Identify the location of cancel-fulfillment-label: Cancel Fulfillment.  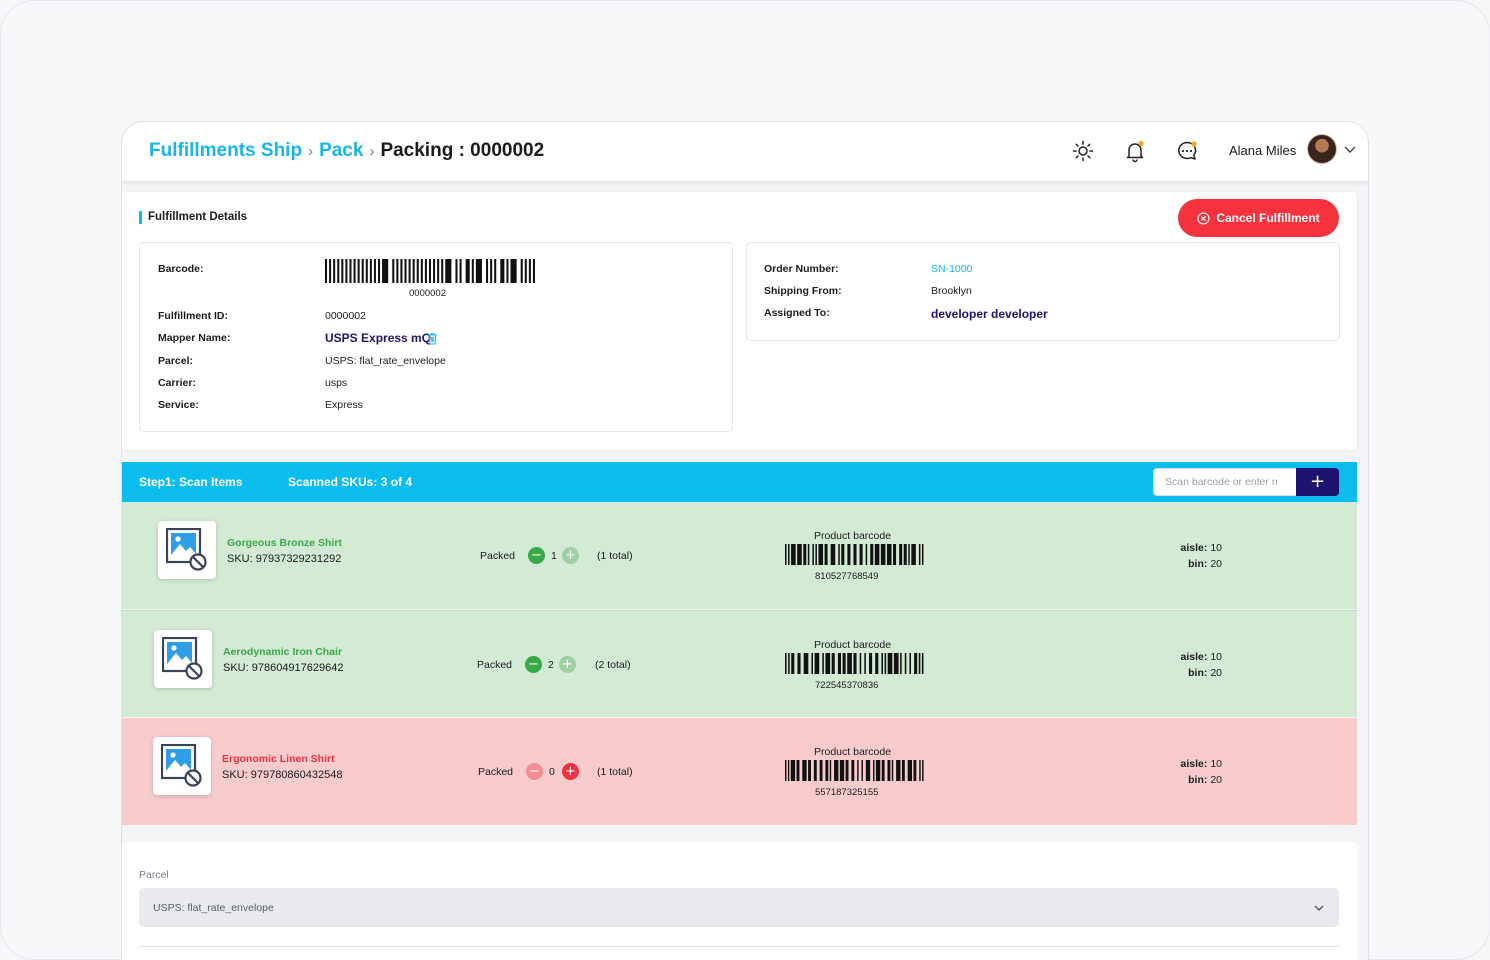
(1268, 218).